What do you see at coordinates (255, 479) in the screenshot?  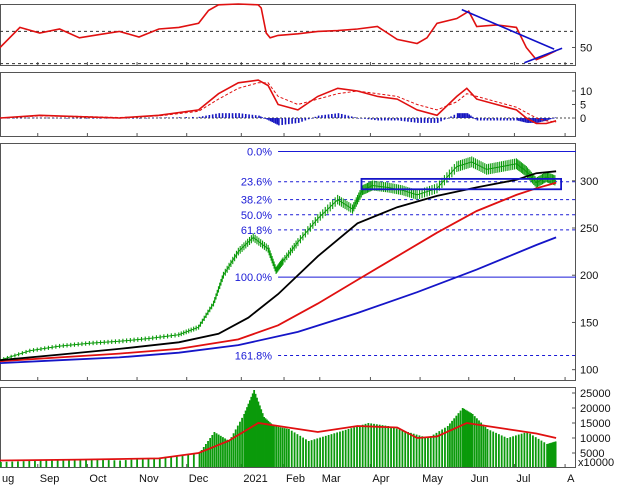 I see `x-tick-label: 2021` at bounding box center [255, 479].